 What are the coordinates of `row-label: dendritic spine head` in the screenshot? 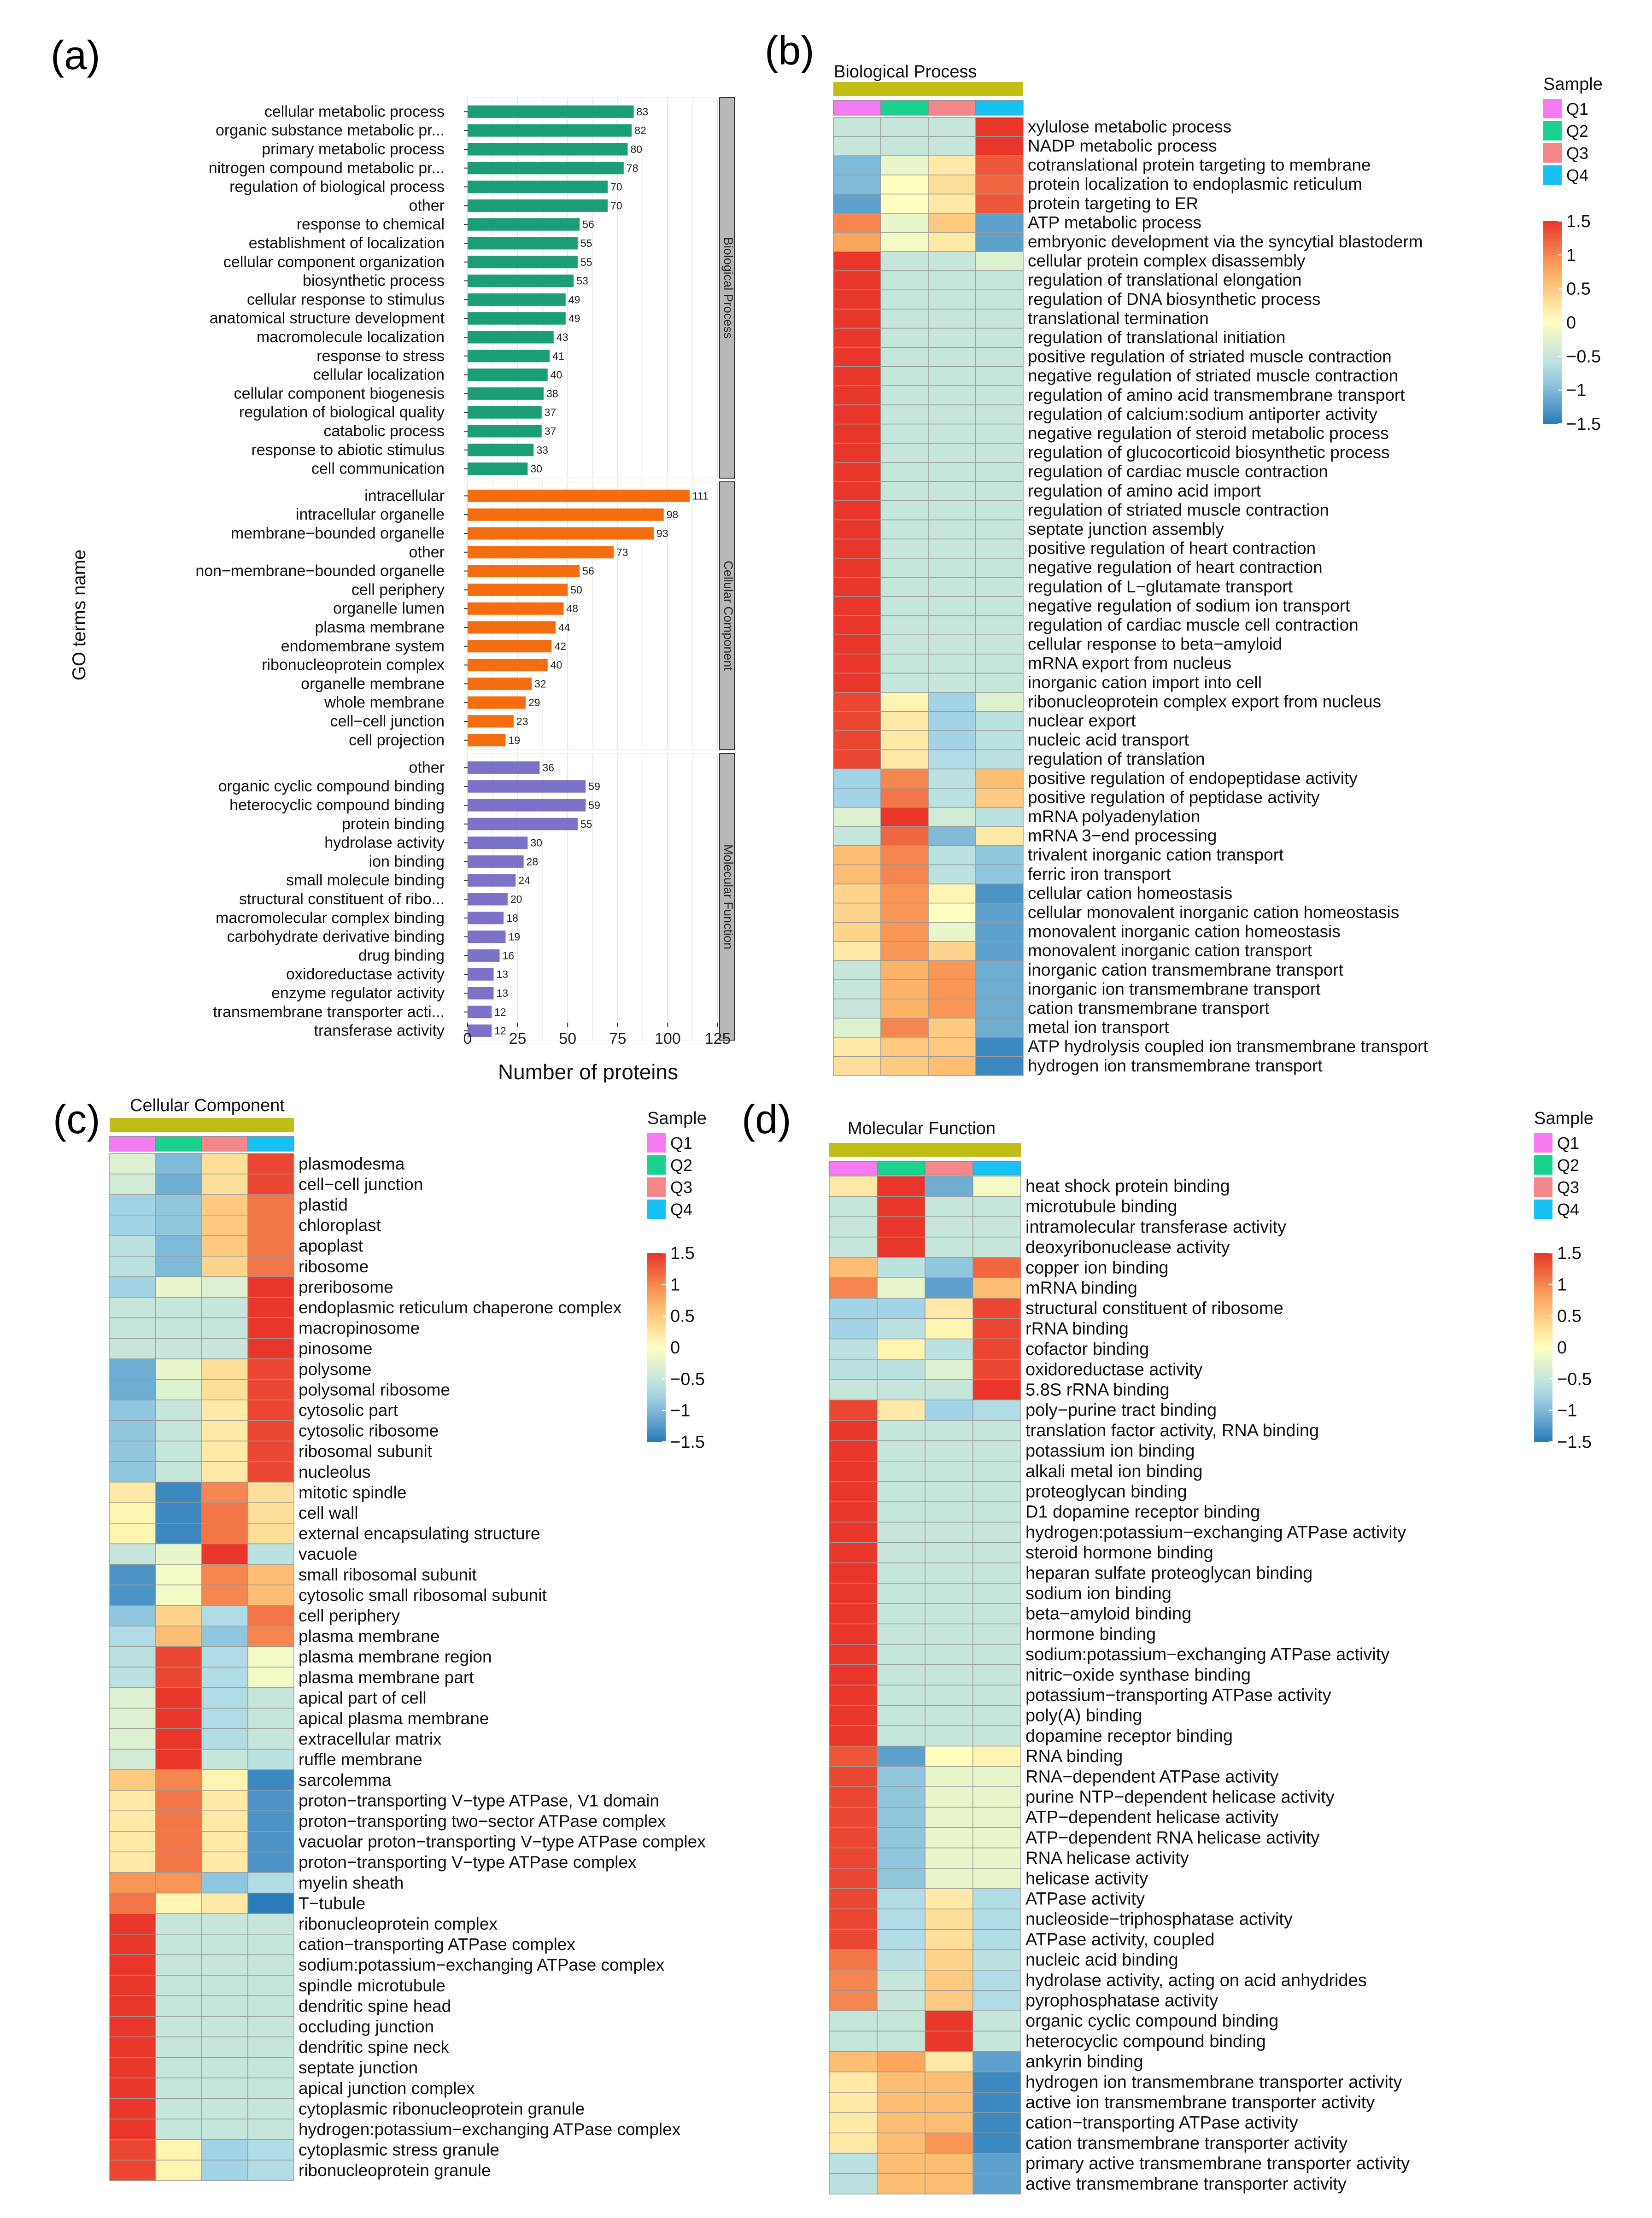 It's located at (375, 2006).